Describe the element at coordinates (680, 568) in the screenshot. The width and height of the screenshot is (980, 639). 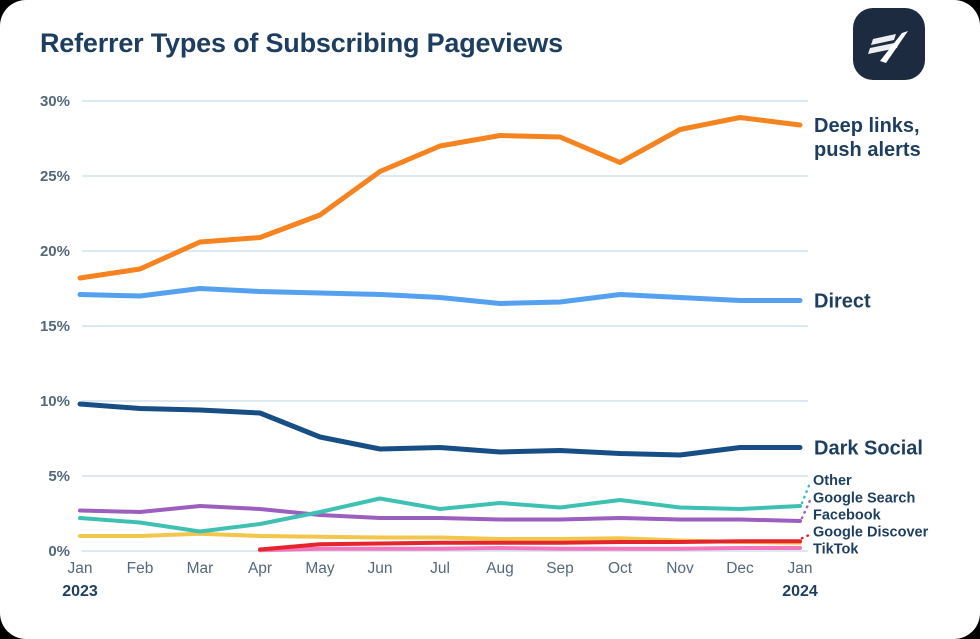
I see `x-tick-label: Nov` at that location.